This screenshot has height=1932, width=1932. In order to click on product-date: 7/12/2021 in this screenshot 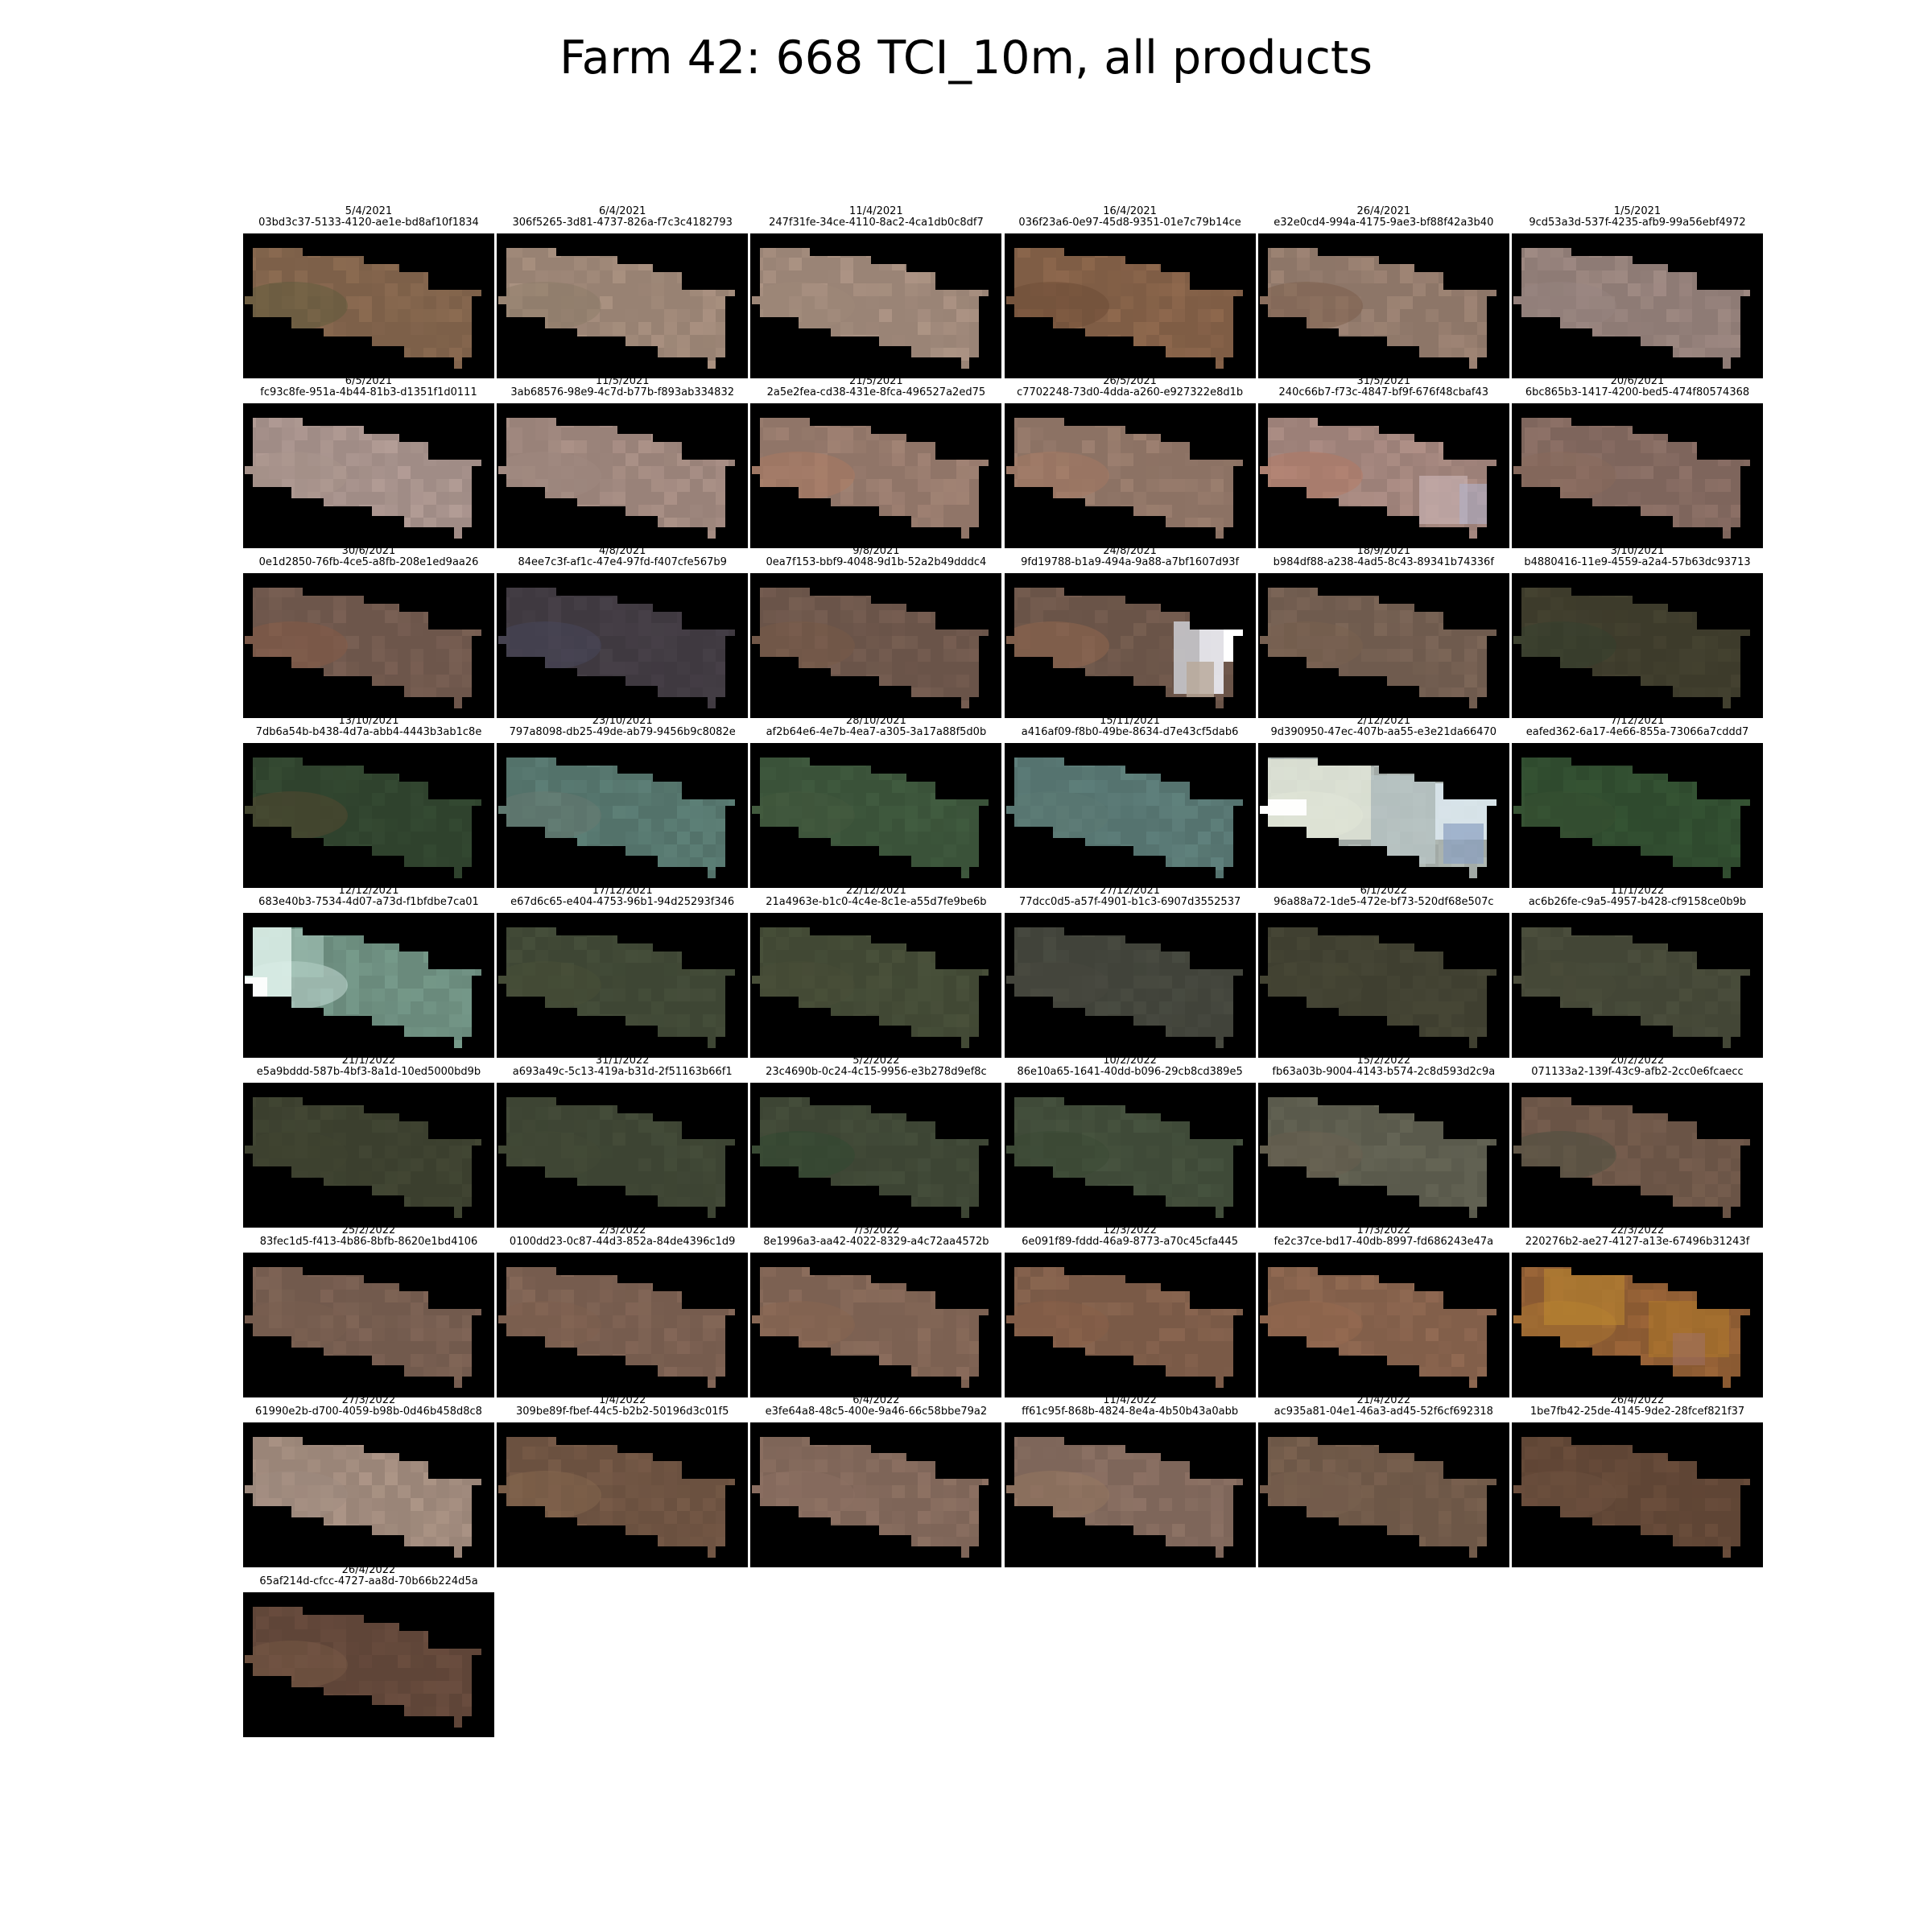, I will do `click(1637, 721)`.